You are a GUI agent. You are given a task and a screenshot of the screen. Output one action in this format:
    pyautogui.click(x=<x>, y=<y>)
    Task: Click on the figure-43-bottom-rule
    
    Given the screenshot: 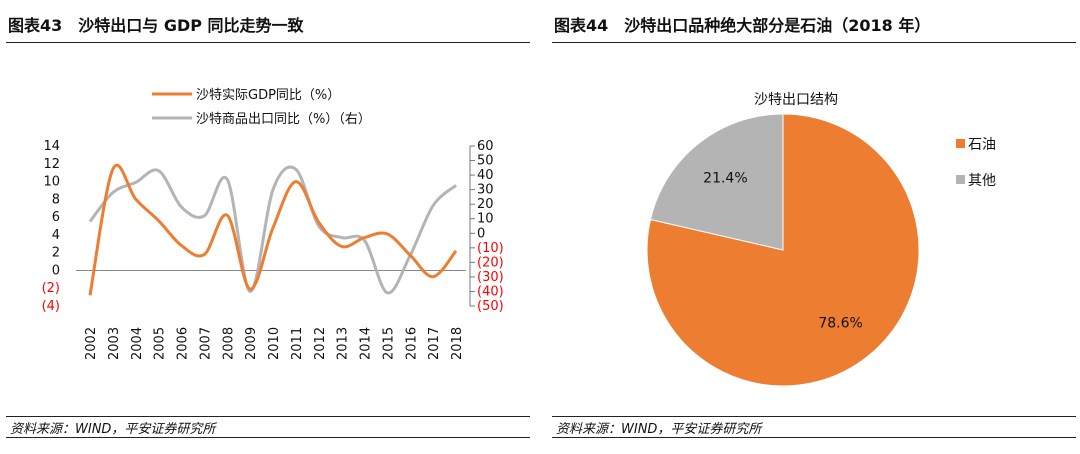 What is the action you would take?
    pyautogui.click(x=268, y=416)
    